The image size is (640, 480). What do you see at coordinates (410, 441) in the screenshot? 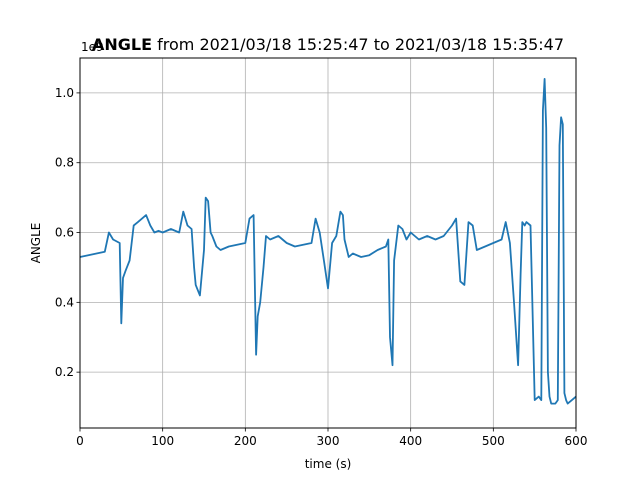
I see `x-tick-label: 400` at bounding box center [410, 441].